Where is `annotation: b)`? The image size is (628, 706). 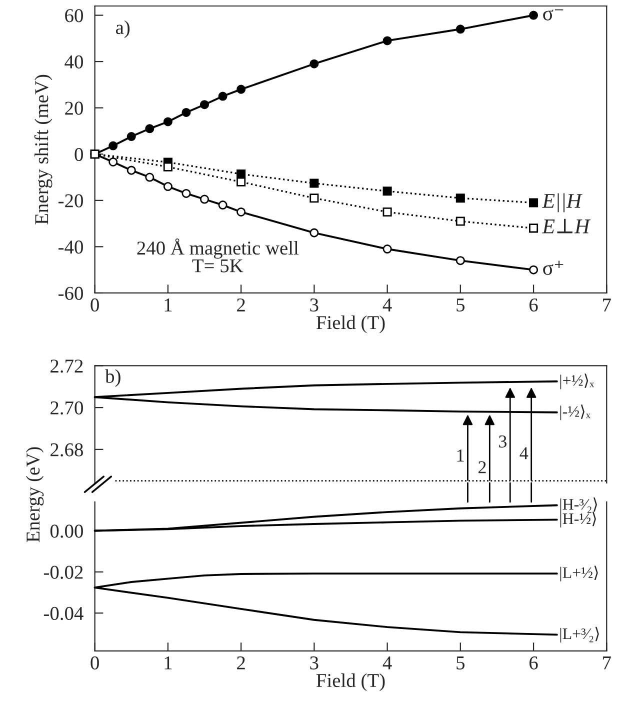 annotation: b) is located at coordinates (112, 378).